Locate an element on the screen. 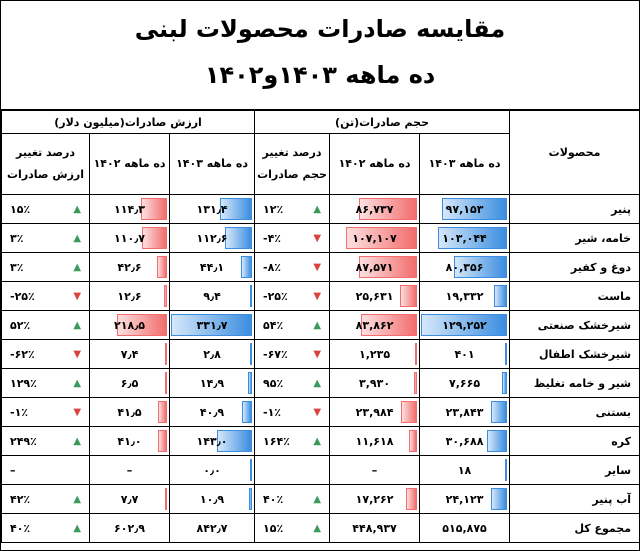  table-cell: ۱۰٫۹ is located at coordinates (212, 499).